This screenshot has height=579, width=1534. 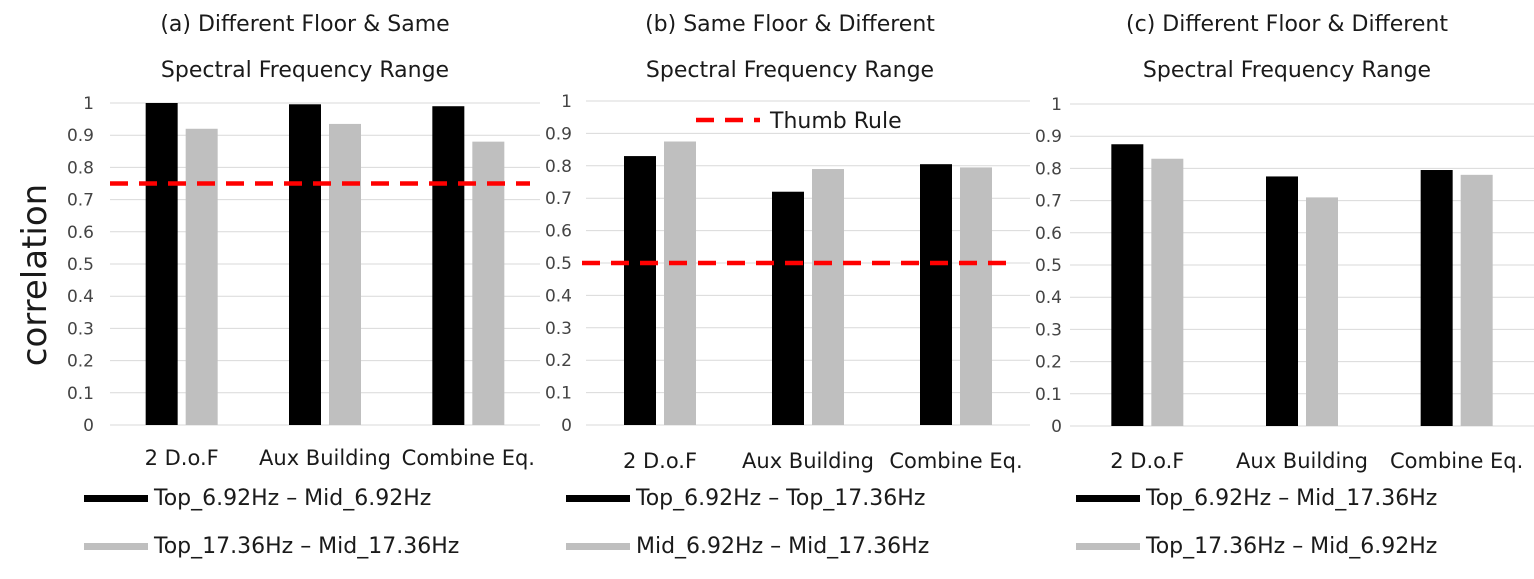 I want to click on legend-label: Top_17.36Hz – Mid_17.36Hz, so click(x=307, y=546).